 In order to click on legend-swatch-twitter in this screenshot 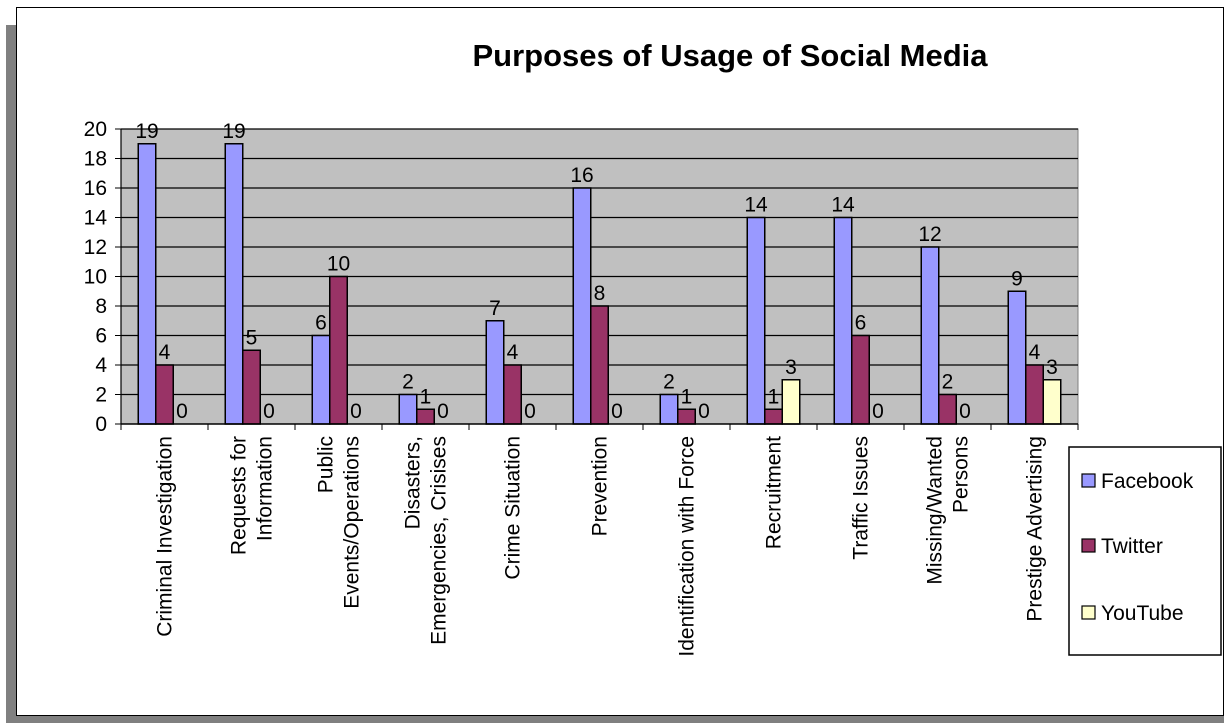, I will do `click(1088, 545)`.